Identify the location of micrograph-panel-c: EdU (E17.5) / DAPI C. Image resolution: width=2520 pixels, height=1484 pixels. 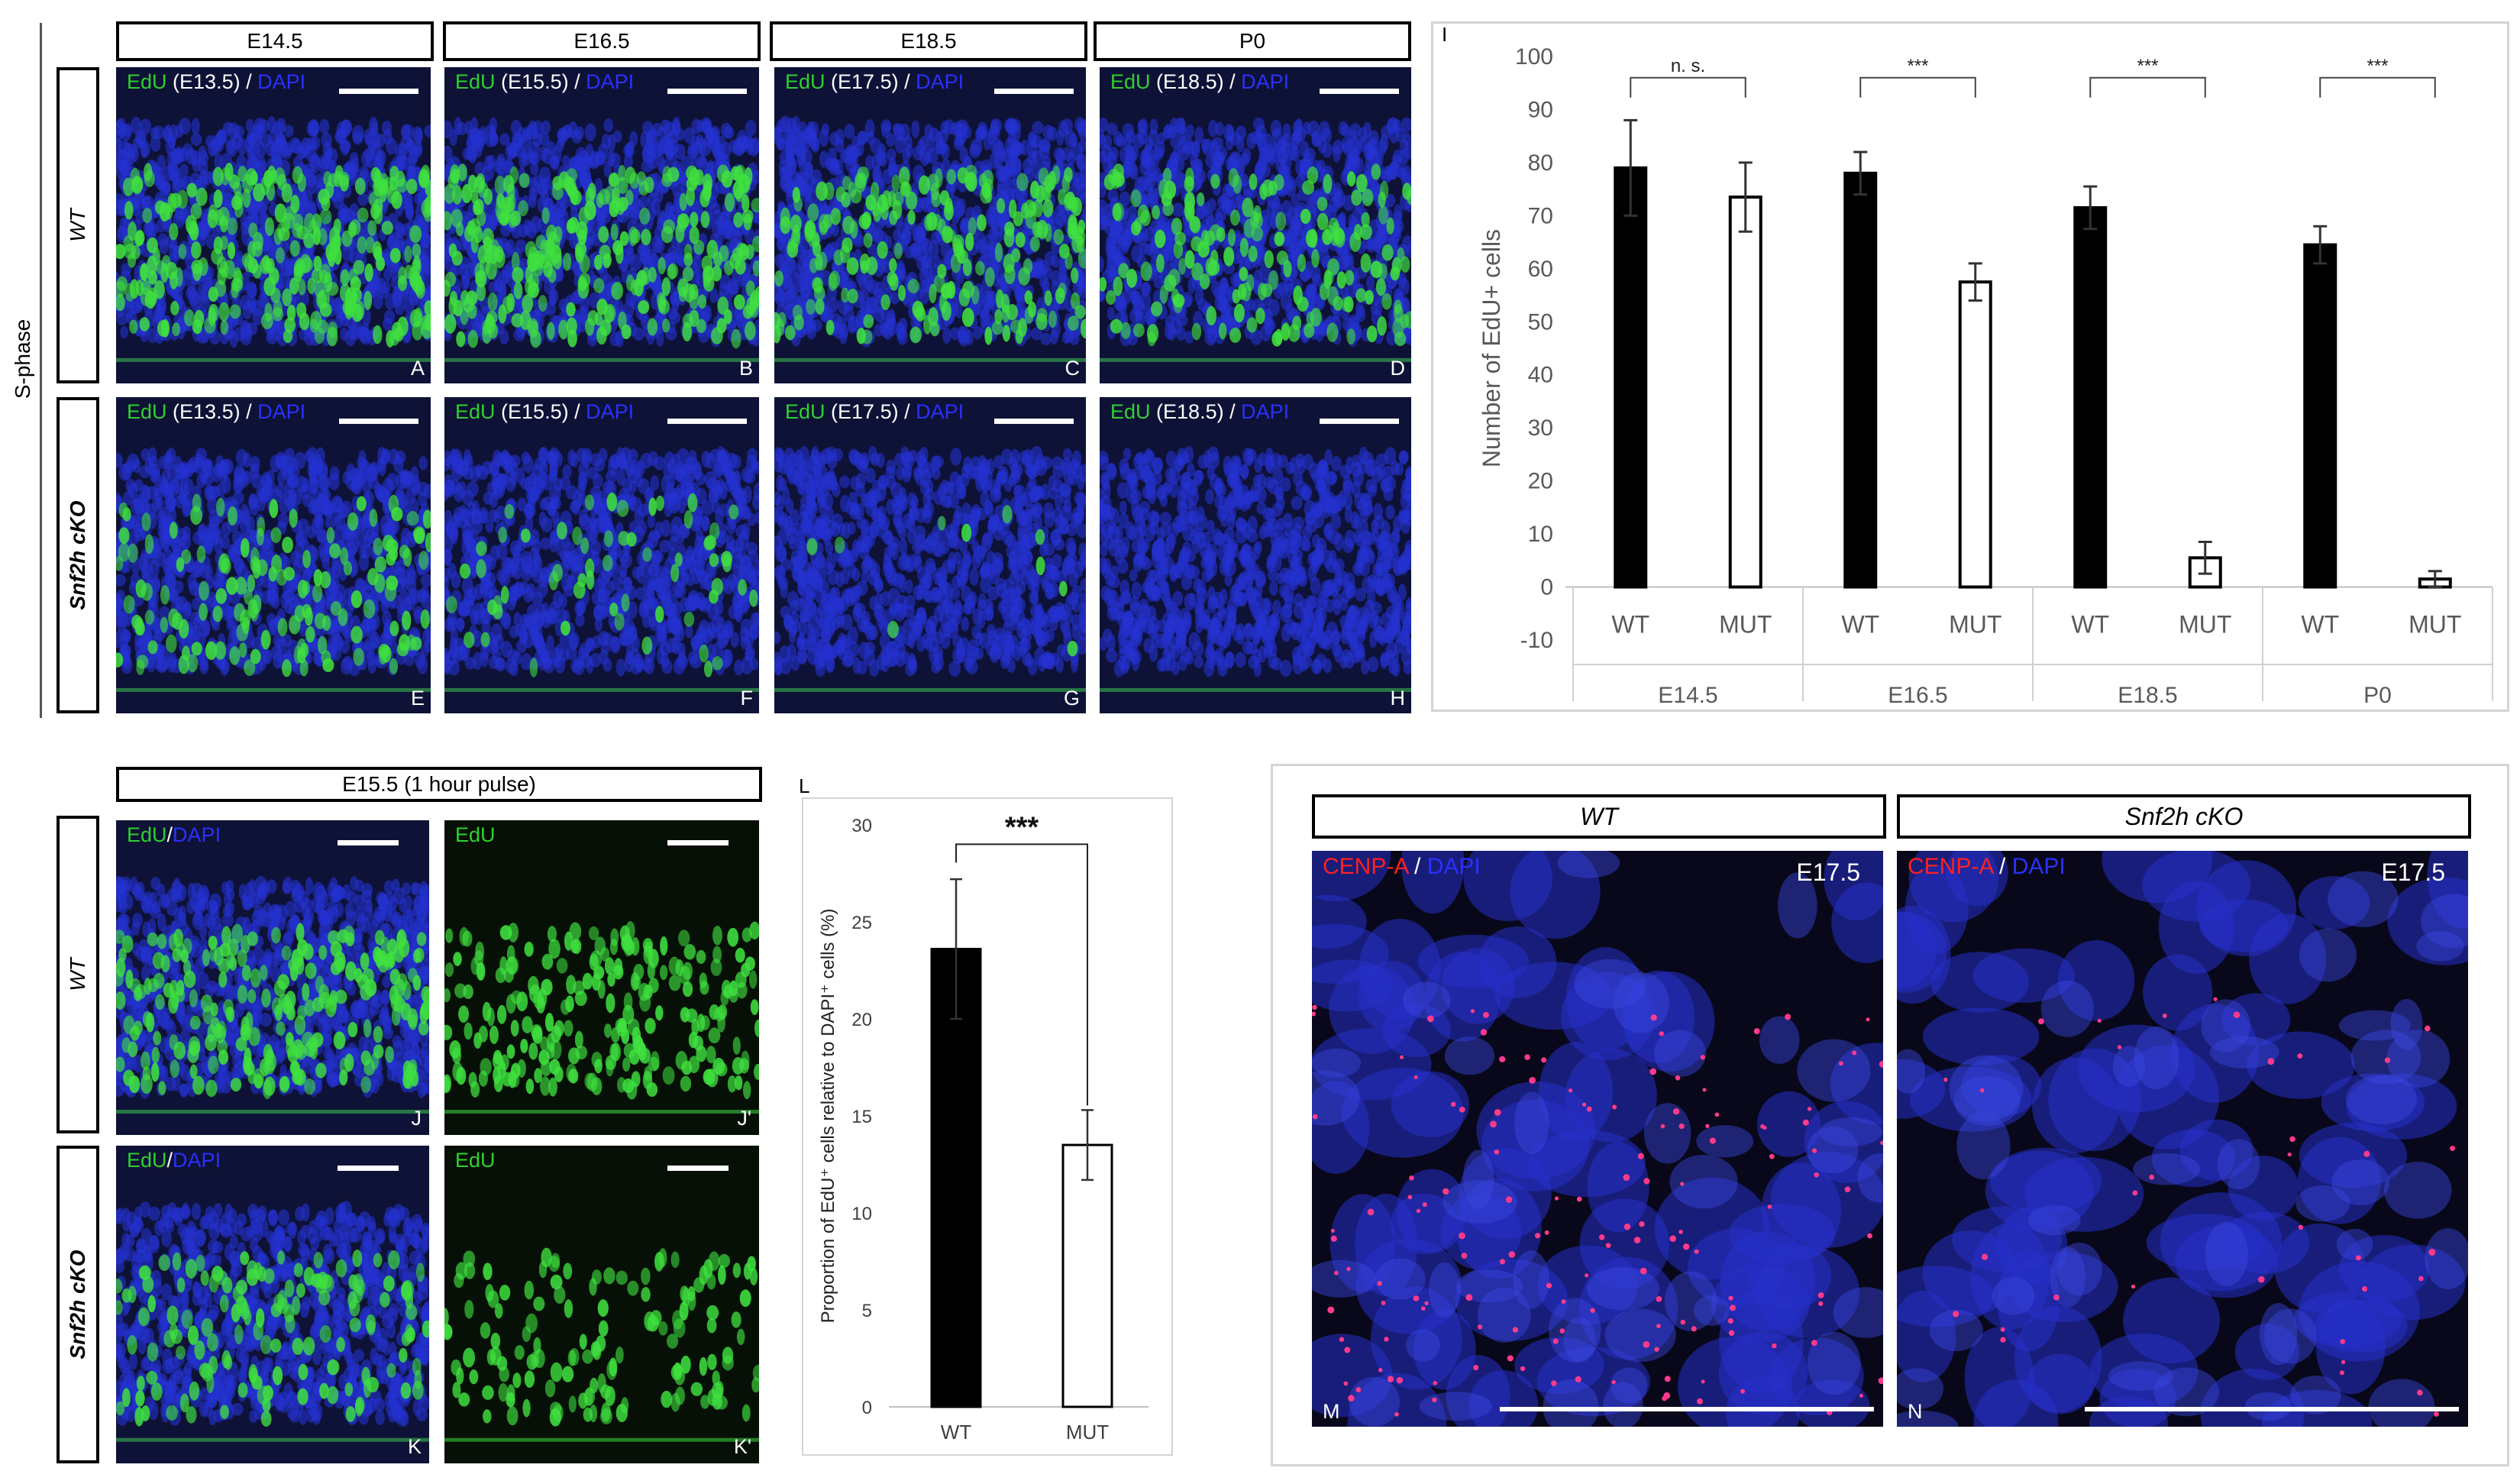
(930, 225).